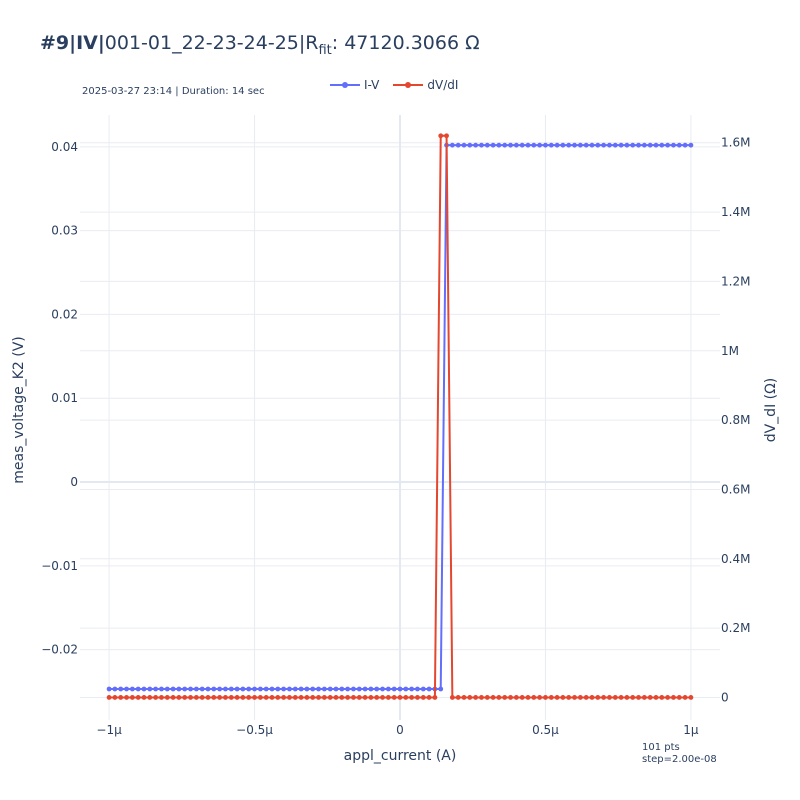 The width and height of the screenshot is (800, 800). I want to click on legend-swatch-iv, so click(345, 85).